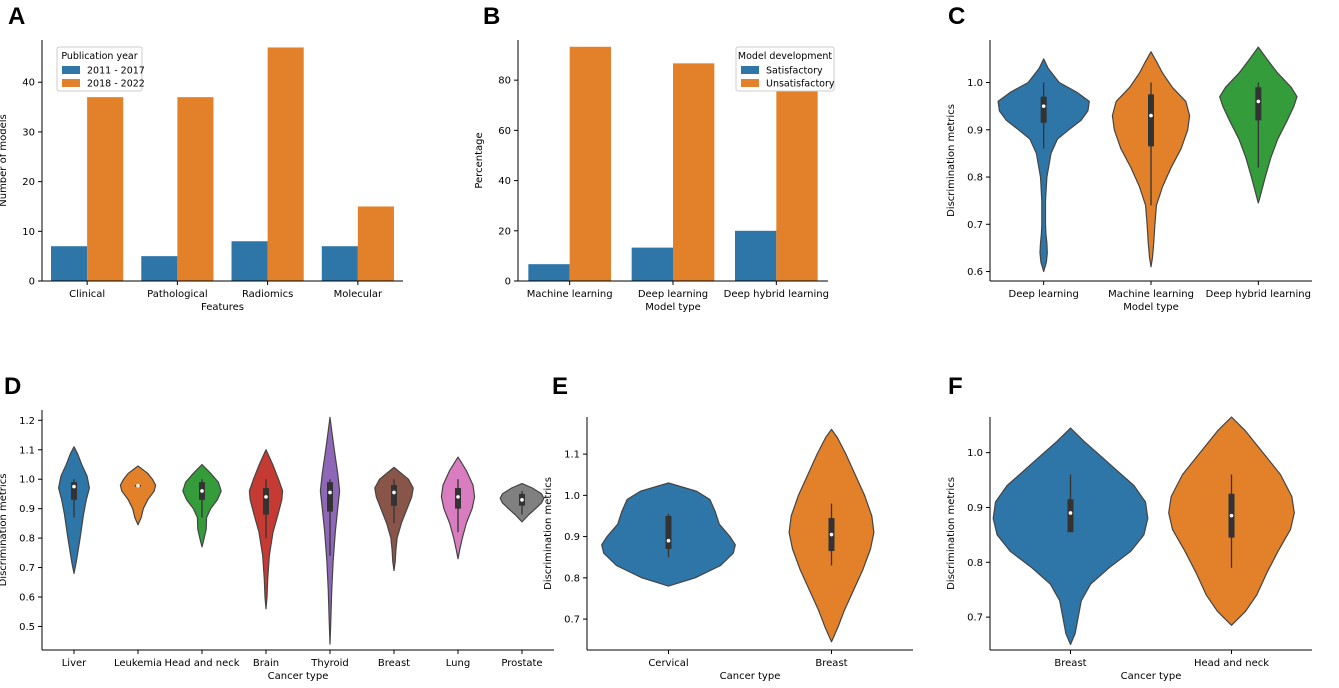 Image resolution: width=1339 pixels, height=688 pixels. Describe the element at coordinates (12, 386) in the screenshot. I see `panel-letter-d: D` at that location.